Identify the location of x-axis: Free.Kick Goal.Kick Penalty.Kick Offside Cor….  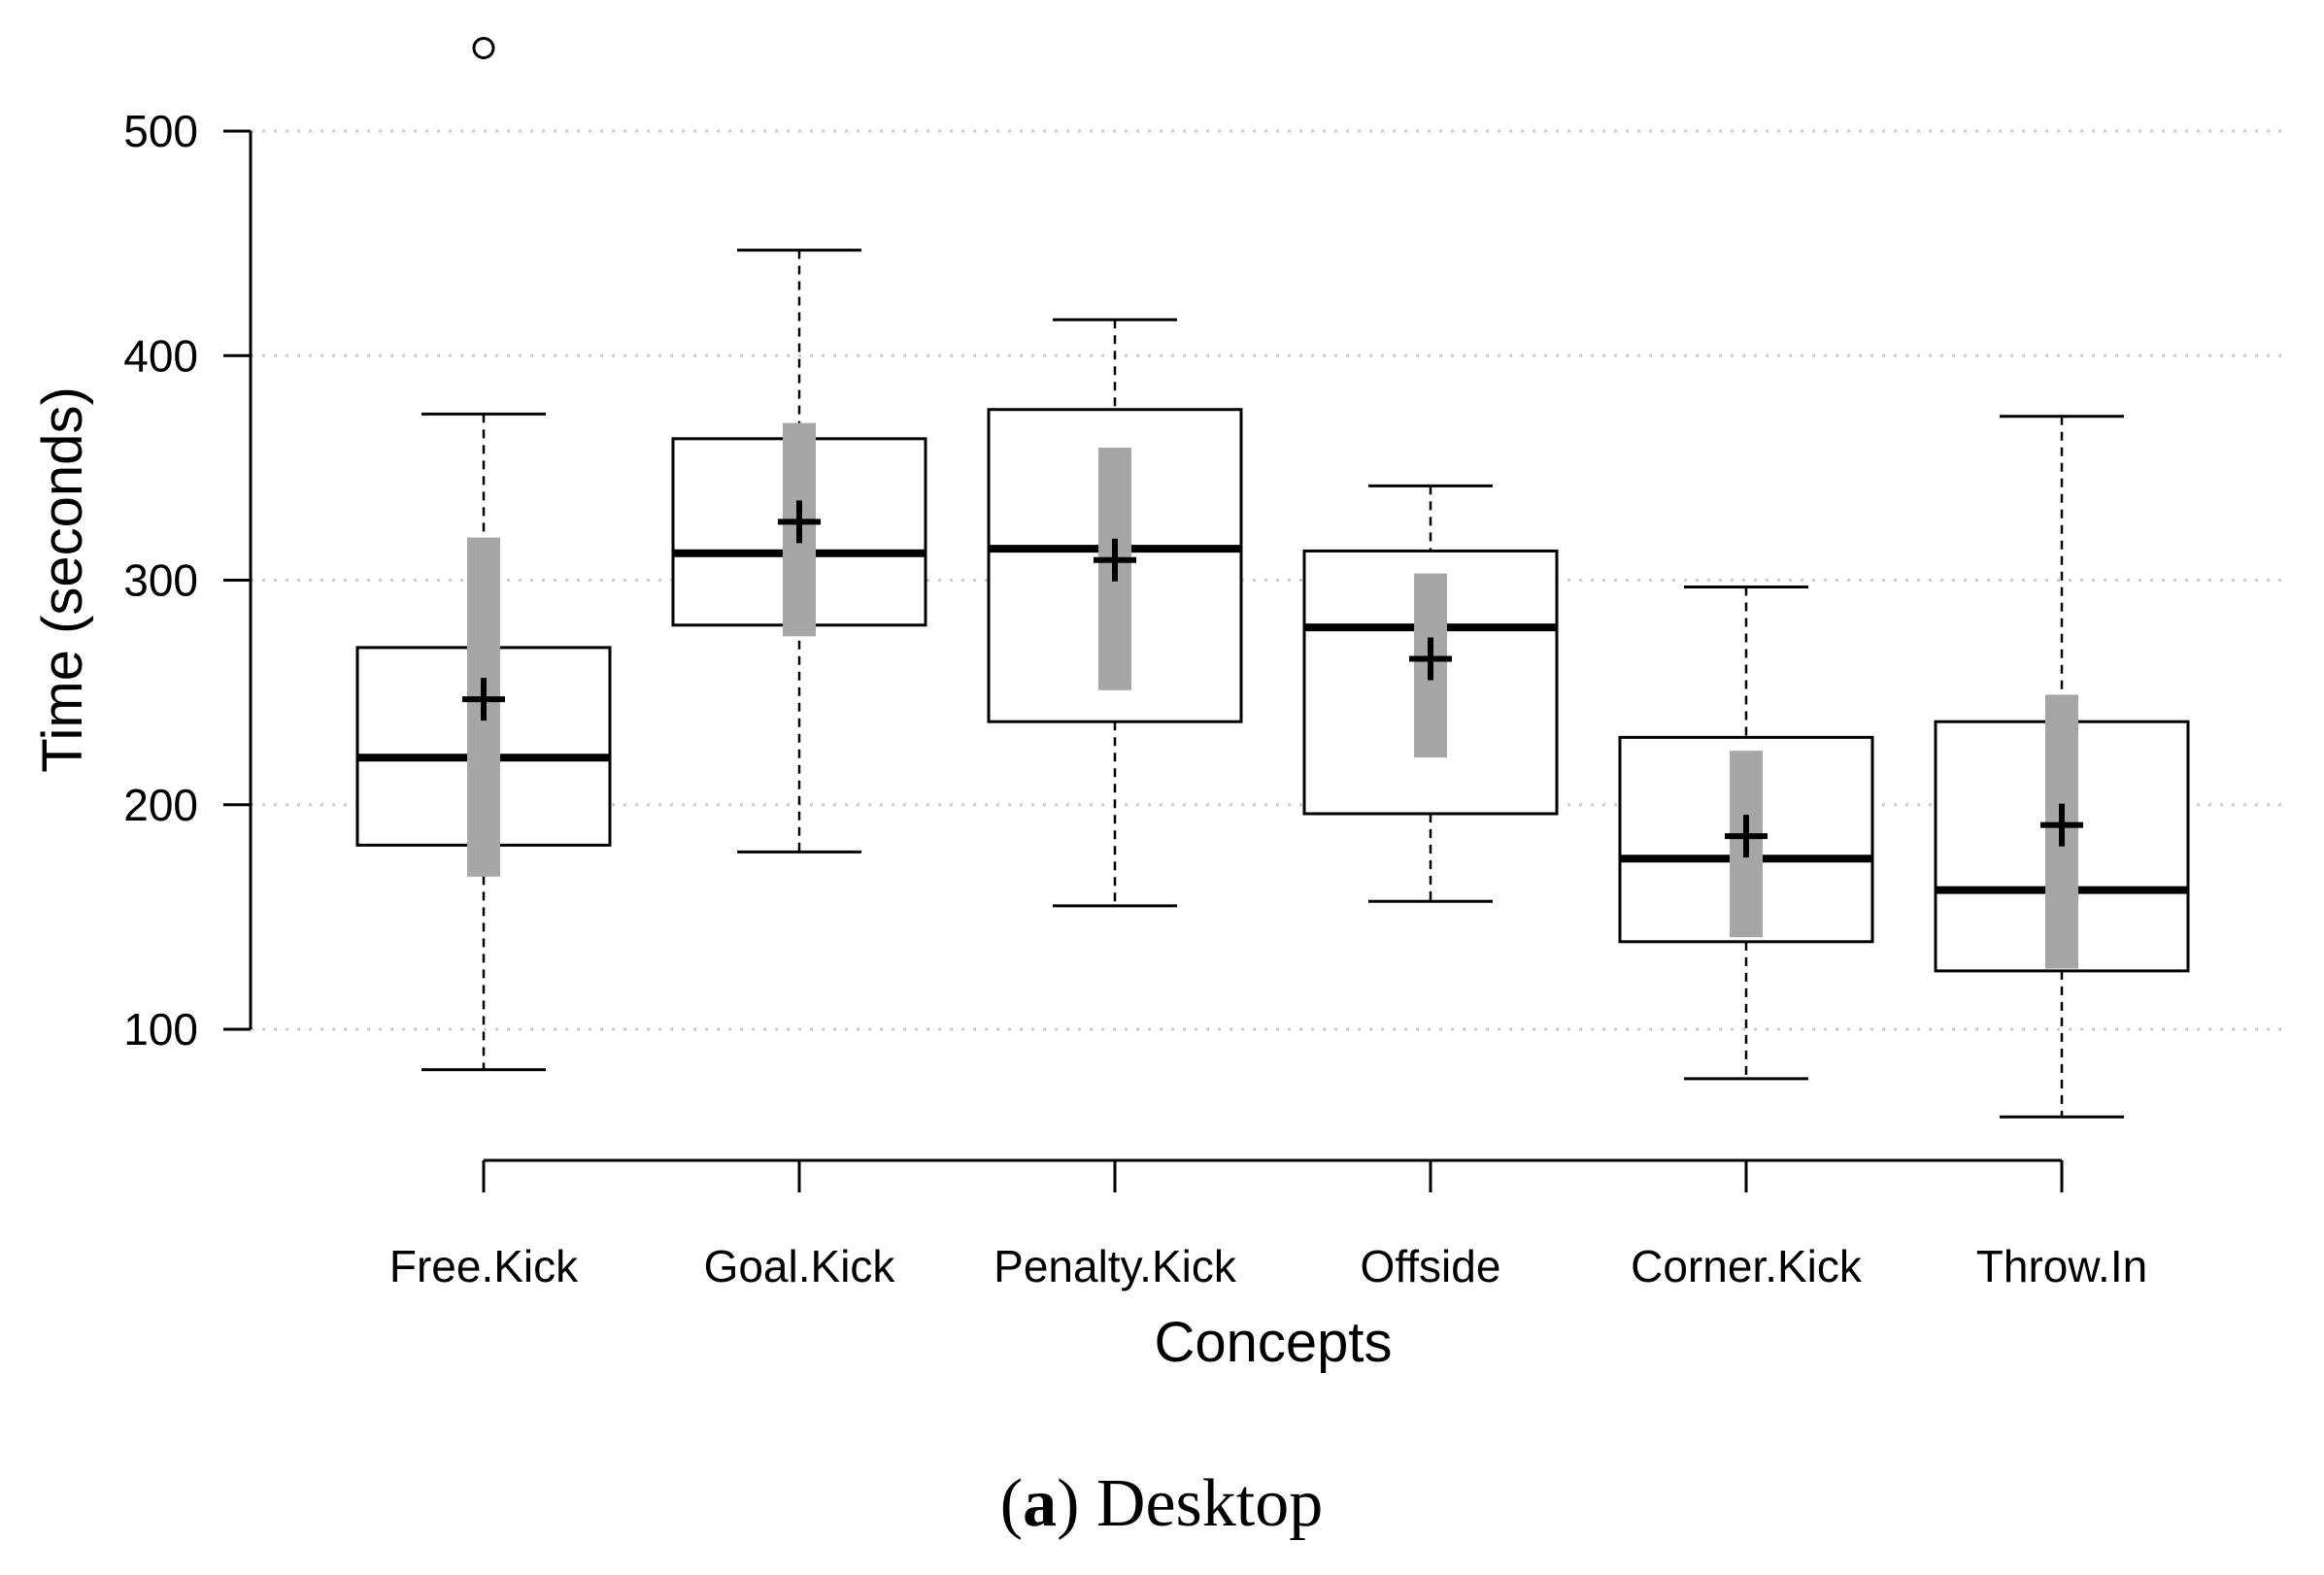
(1268, 1224).